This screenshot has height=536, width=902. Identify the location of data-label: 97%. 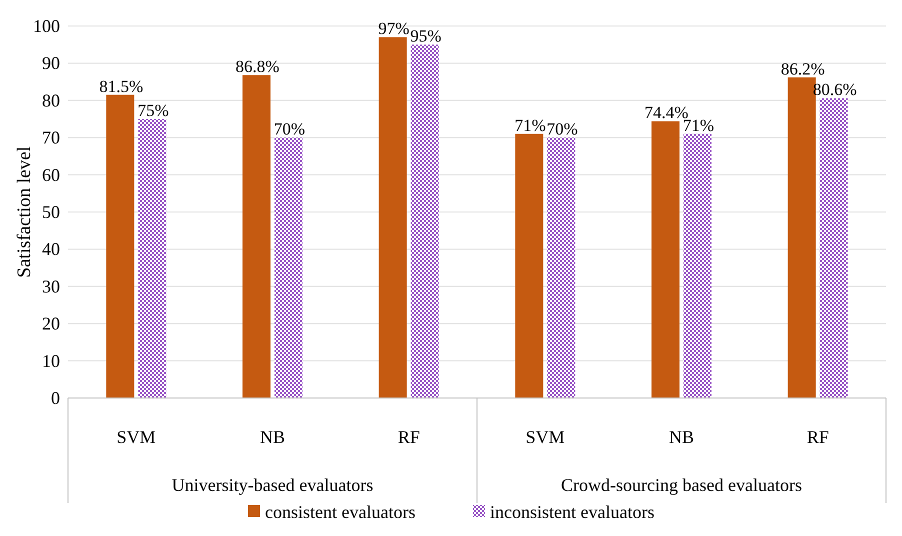
(394, 28).